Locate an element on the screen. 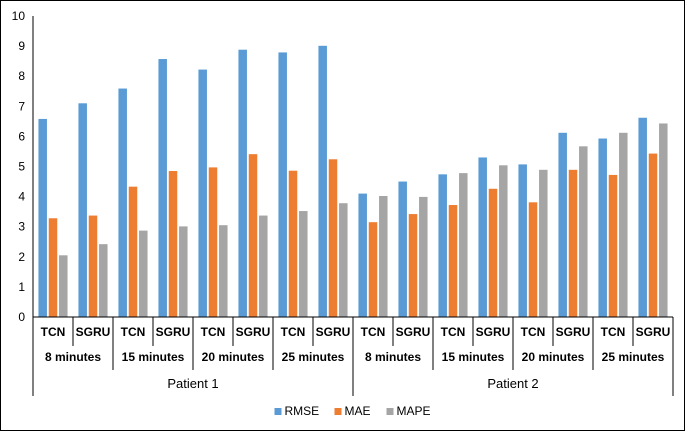 The height and width of the screenshot is (435, 685). category-label-5: TCN is located at coordinates (213, 332).